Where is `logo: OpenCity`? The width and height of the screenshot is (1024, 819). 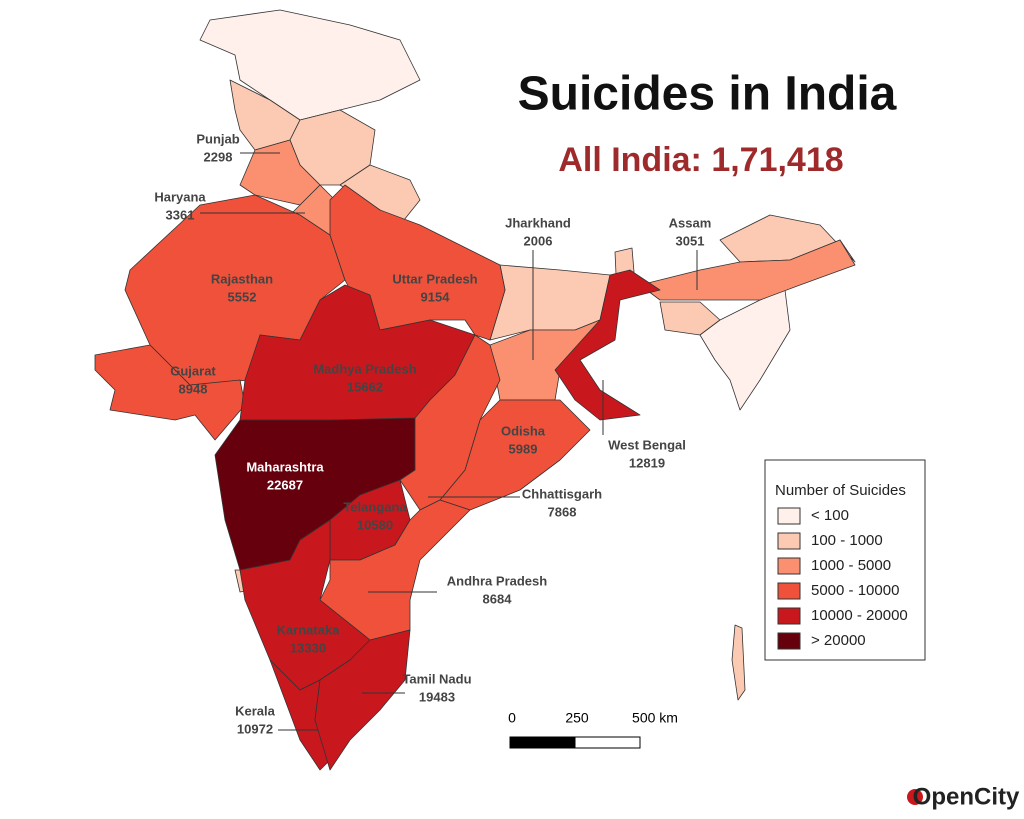
logo: OpenCity is located at coordinates (966, 796).